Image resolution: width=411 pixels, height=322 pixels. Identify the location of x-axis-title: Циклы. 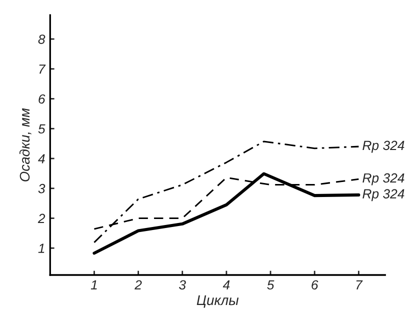
(217, 301).